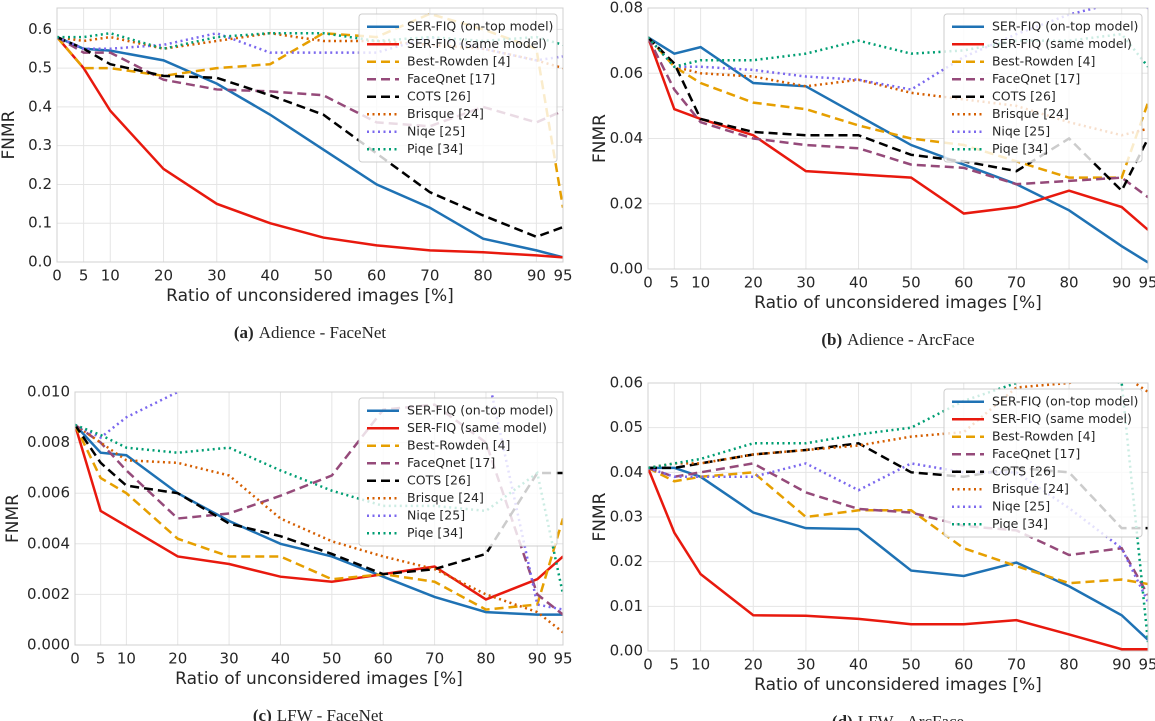 This screenshot has height=721, width=1155. What do you see at coordinates (40, 68) in the screenshot?
I see `y-tick-label: 0.5` at bounding box center [40, 68].